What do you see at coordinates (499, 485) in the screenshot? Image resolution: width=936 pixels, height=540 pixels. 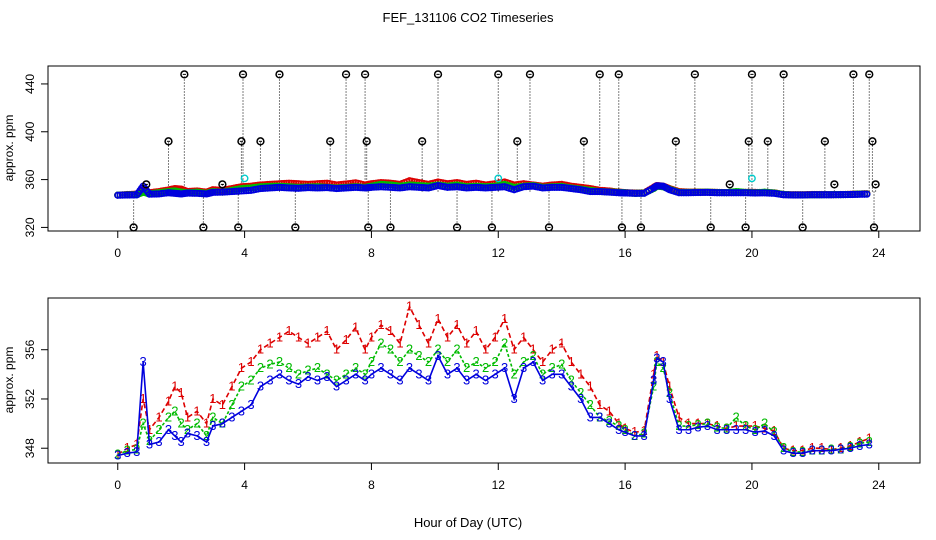 I see `bottom-x-tick-label: 12` at bounding box center [499, 485].